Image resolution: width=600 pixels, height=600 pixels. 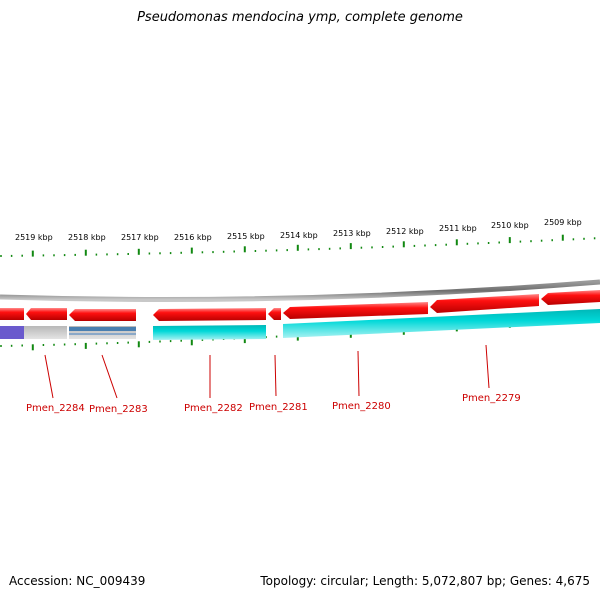 I want to click on gene-label-pmen-2280: Pmen_2280, so click(x=361, y=406).